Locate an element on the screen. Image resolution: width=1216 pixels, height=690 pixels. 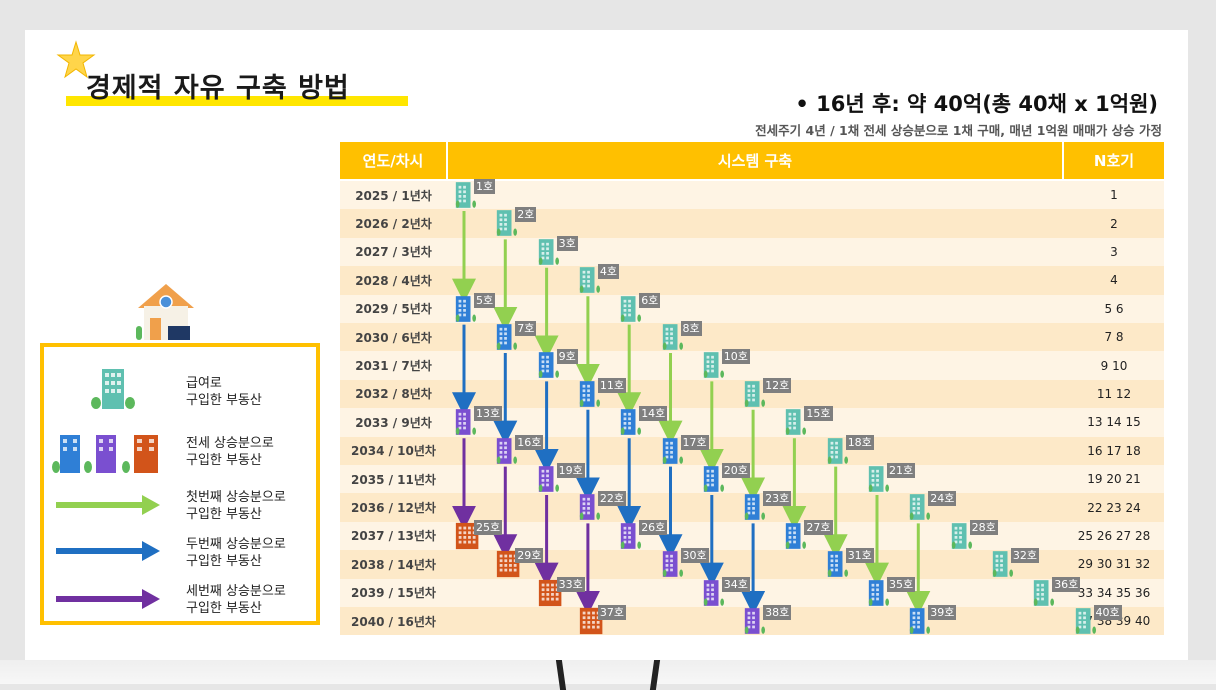
year-label: 2038 / 14년차 is located at coordinates (393, 564).